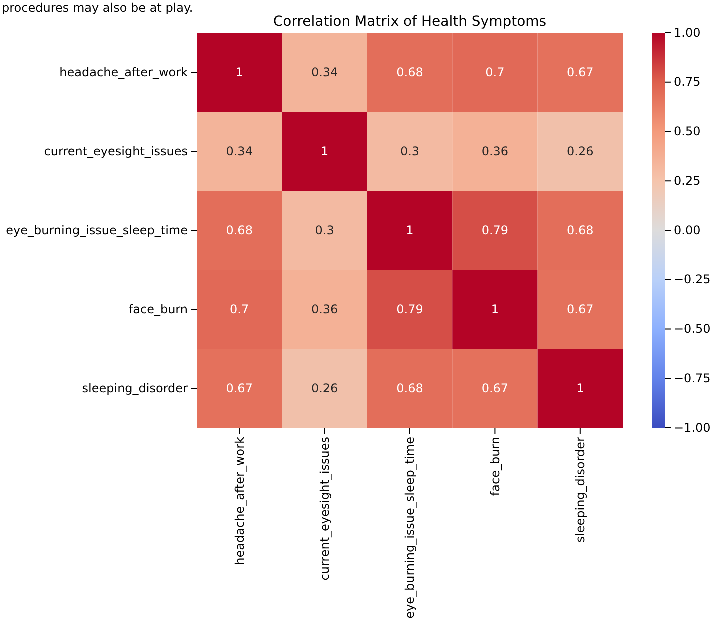 This screenshot has width=714, height=624. What do you see at coordinates (692, 427) in the screenshot?
I see `color-bar-label: −1.00` at bounding box center [692, 427].